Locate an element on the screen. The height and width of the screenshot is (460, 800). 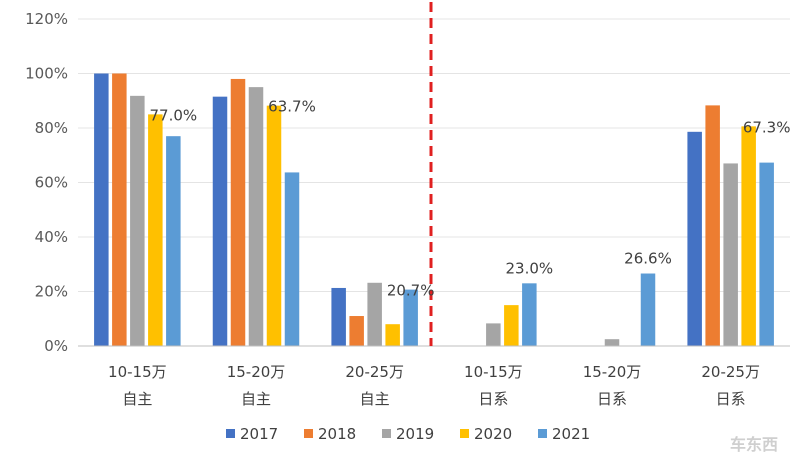
bar-2018-cat3 is located at coordinates (356, 331).